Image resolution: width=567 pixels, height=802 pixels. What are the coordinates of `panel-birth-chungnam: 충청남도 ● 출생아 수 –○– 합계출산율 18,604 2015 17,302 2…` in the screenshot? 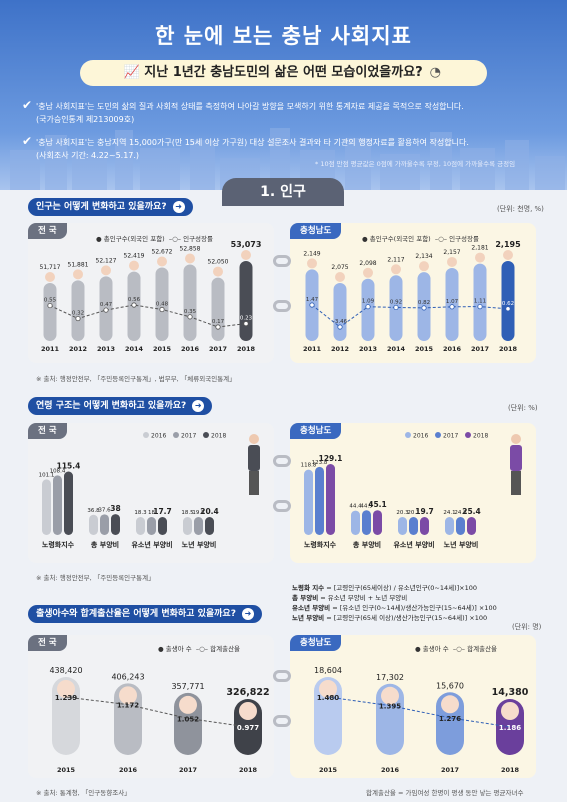 It's located at (413, 706).